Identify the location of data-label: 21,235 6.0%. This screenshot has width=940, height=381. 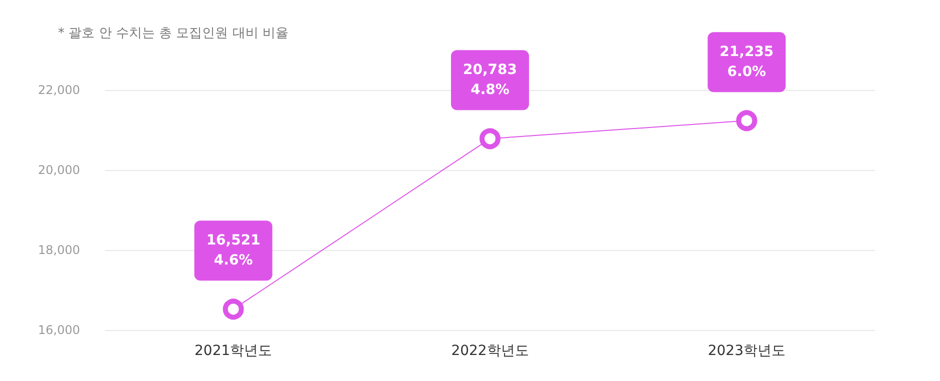
(747, 62).